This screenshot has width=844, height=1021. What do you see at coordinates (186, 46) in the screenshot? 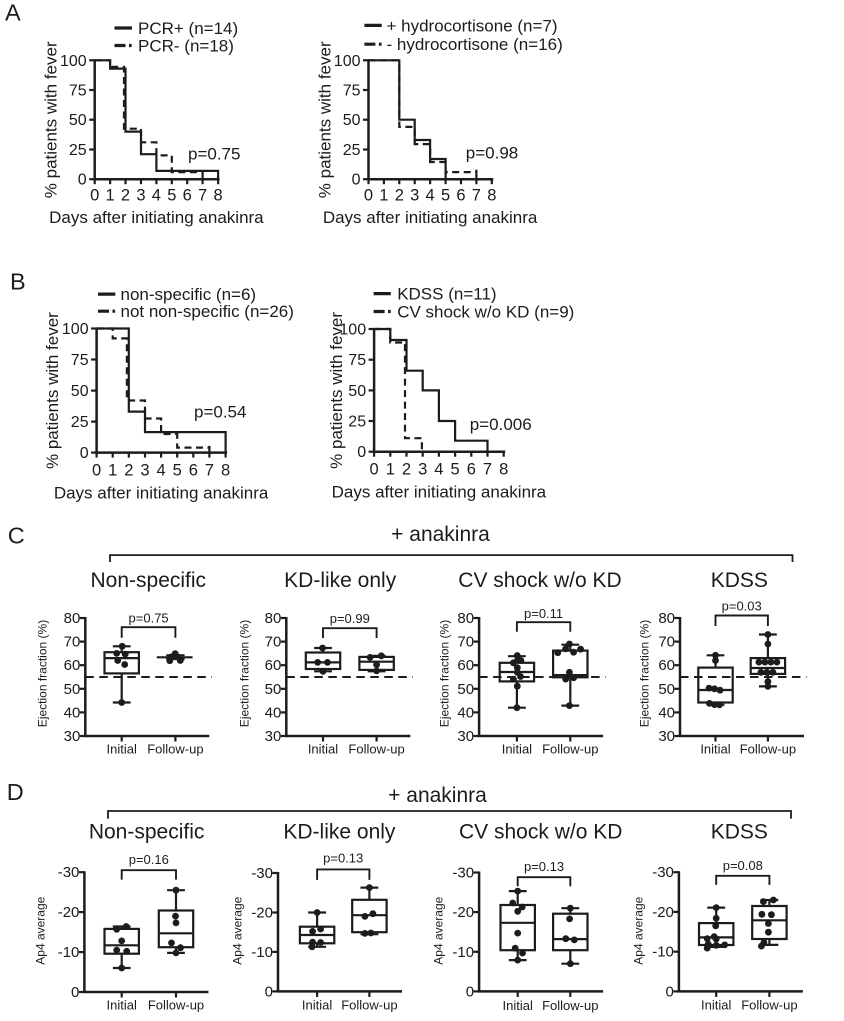
I see `svg-text: PCR- (n=18)` at bounding box center [186, 46].